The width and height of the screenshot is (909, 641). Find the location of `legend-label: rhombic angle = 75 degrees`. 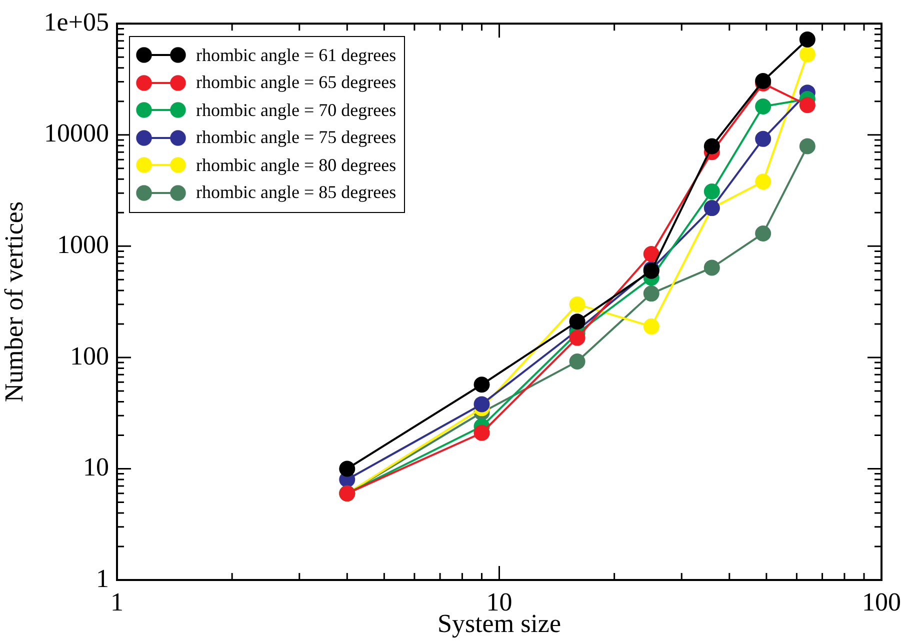

legend-label: rhombic angle = 75 degrees is located at coordinates (296, 137).